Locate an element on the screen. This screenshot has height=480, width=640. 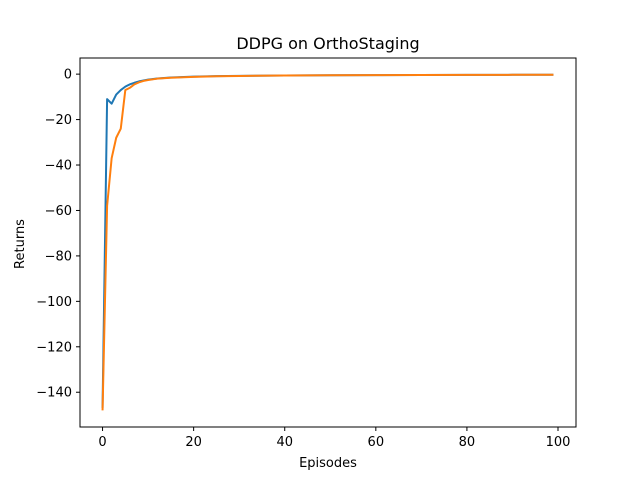
y-axis-label: Returns is located at coordinates (20, 244).